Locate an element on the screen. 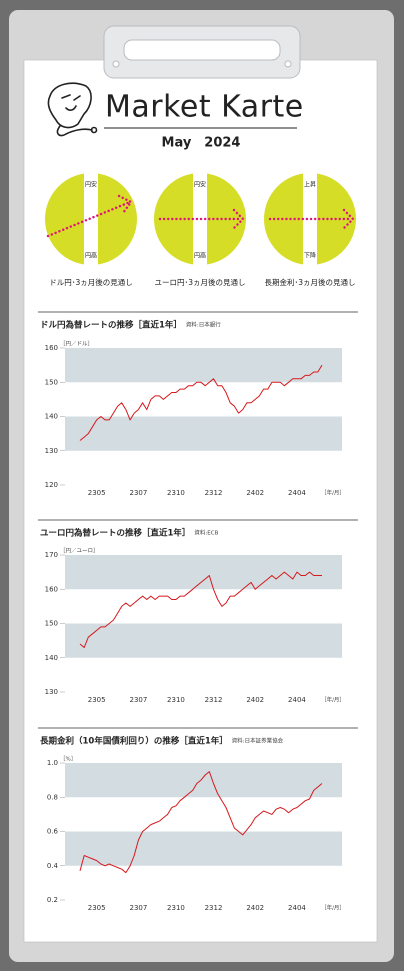 The width and height of the screenshot is (404, 971). y-tick-label: 120 is located at coordinates (51, 485).